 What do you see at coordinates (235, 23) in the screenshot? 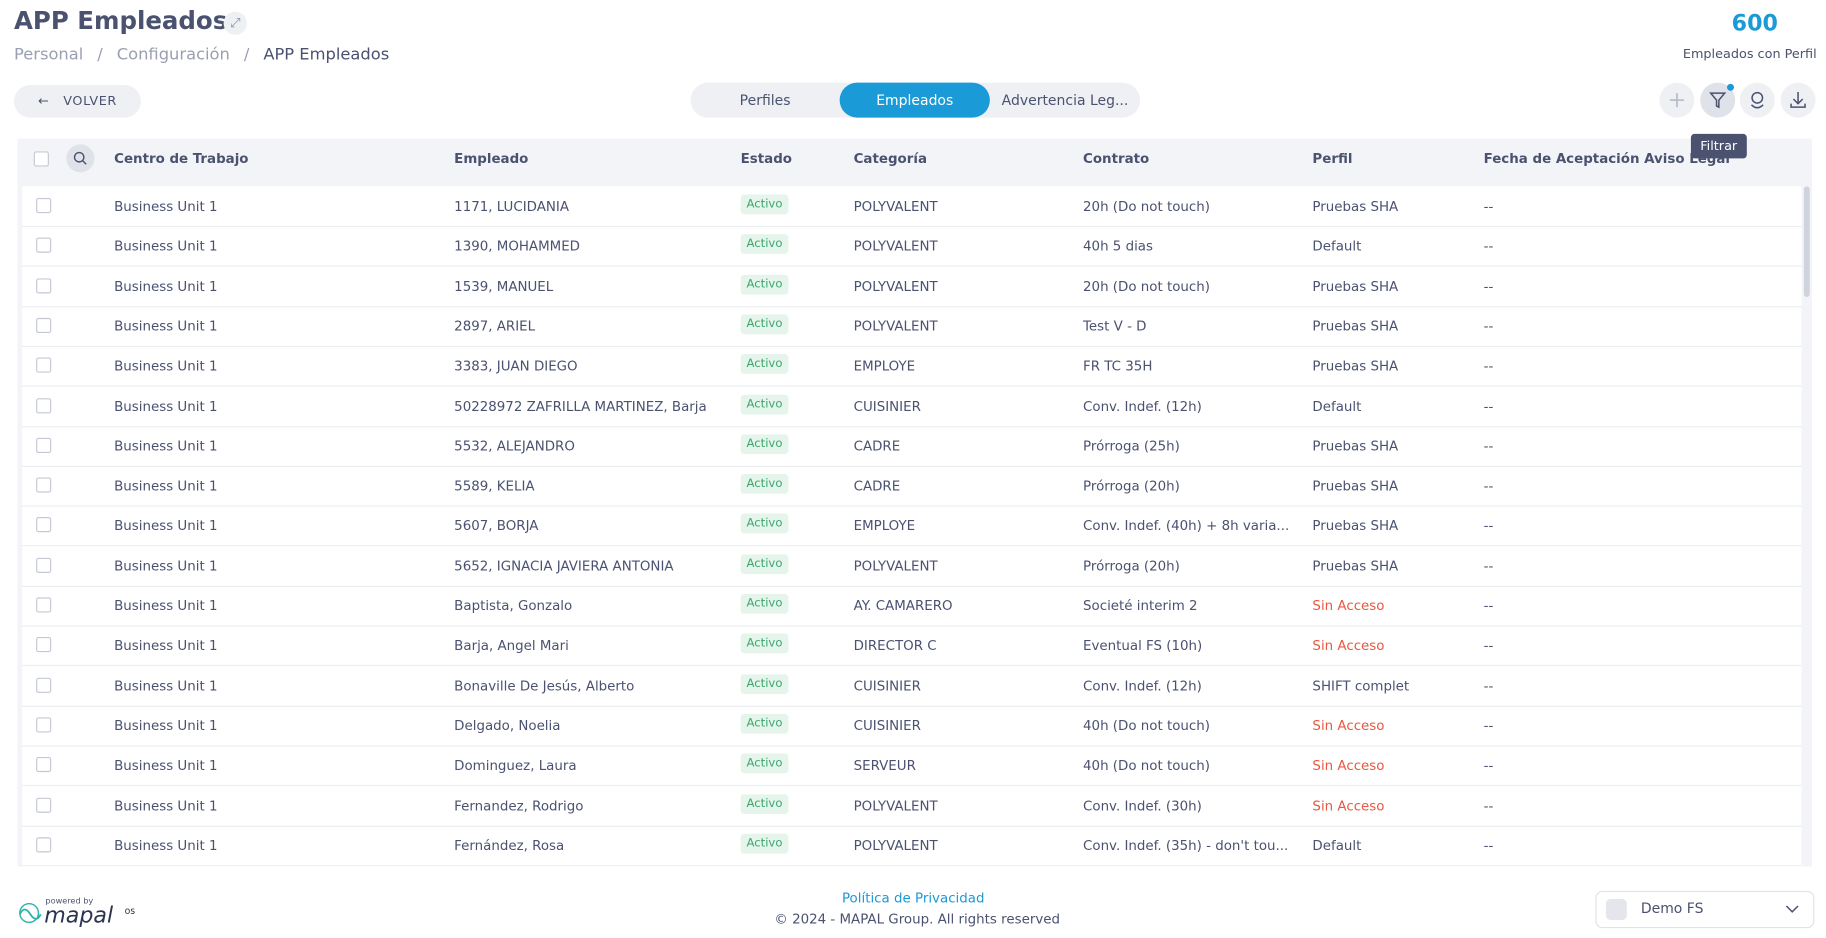
I see `expand-button: ⤢` at bounding box center [235, 23].